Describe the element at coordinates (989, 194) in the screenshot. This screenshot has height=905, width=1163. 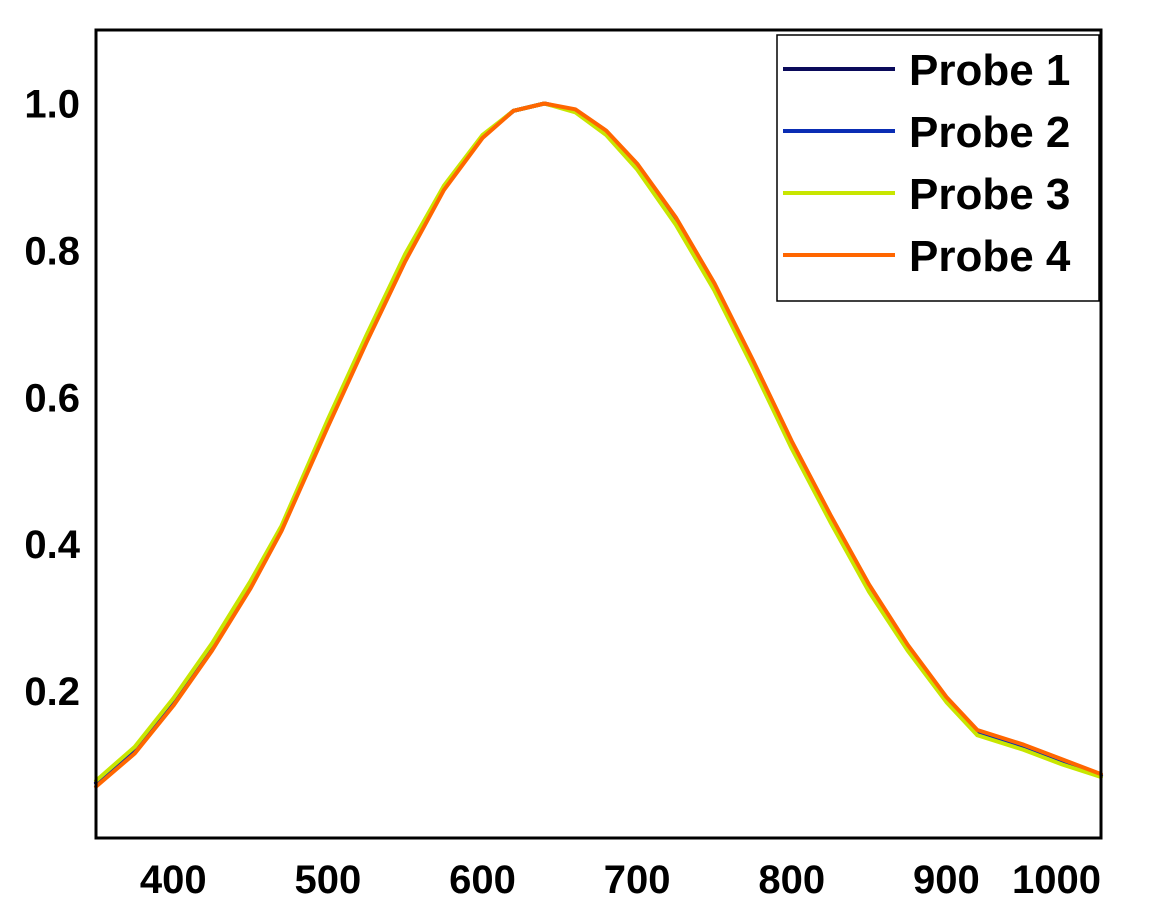
I see `legend-label-3: Probe 3` at that location.